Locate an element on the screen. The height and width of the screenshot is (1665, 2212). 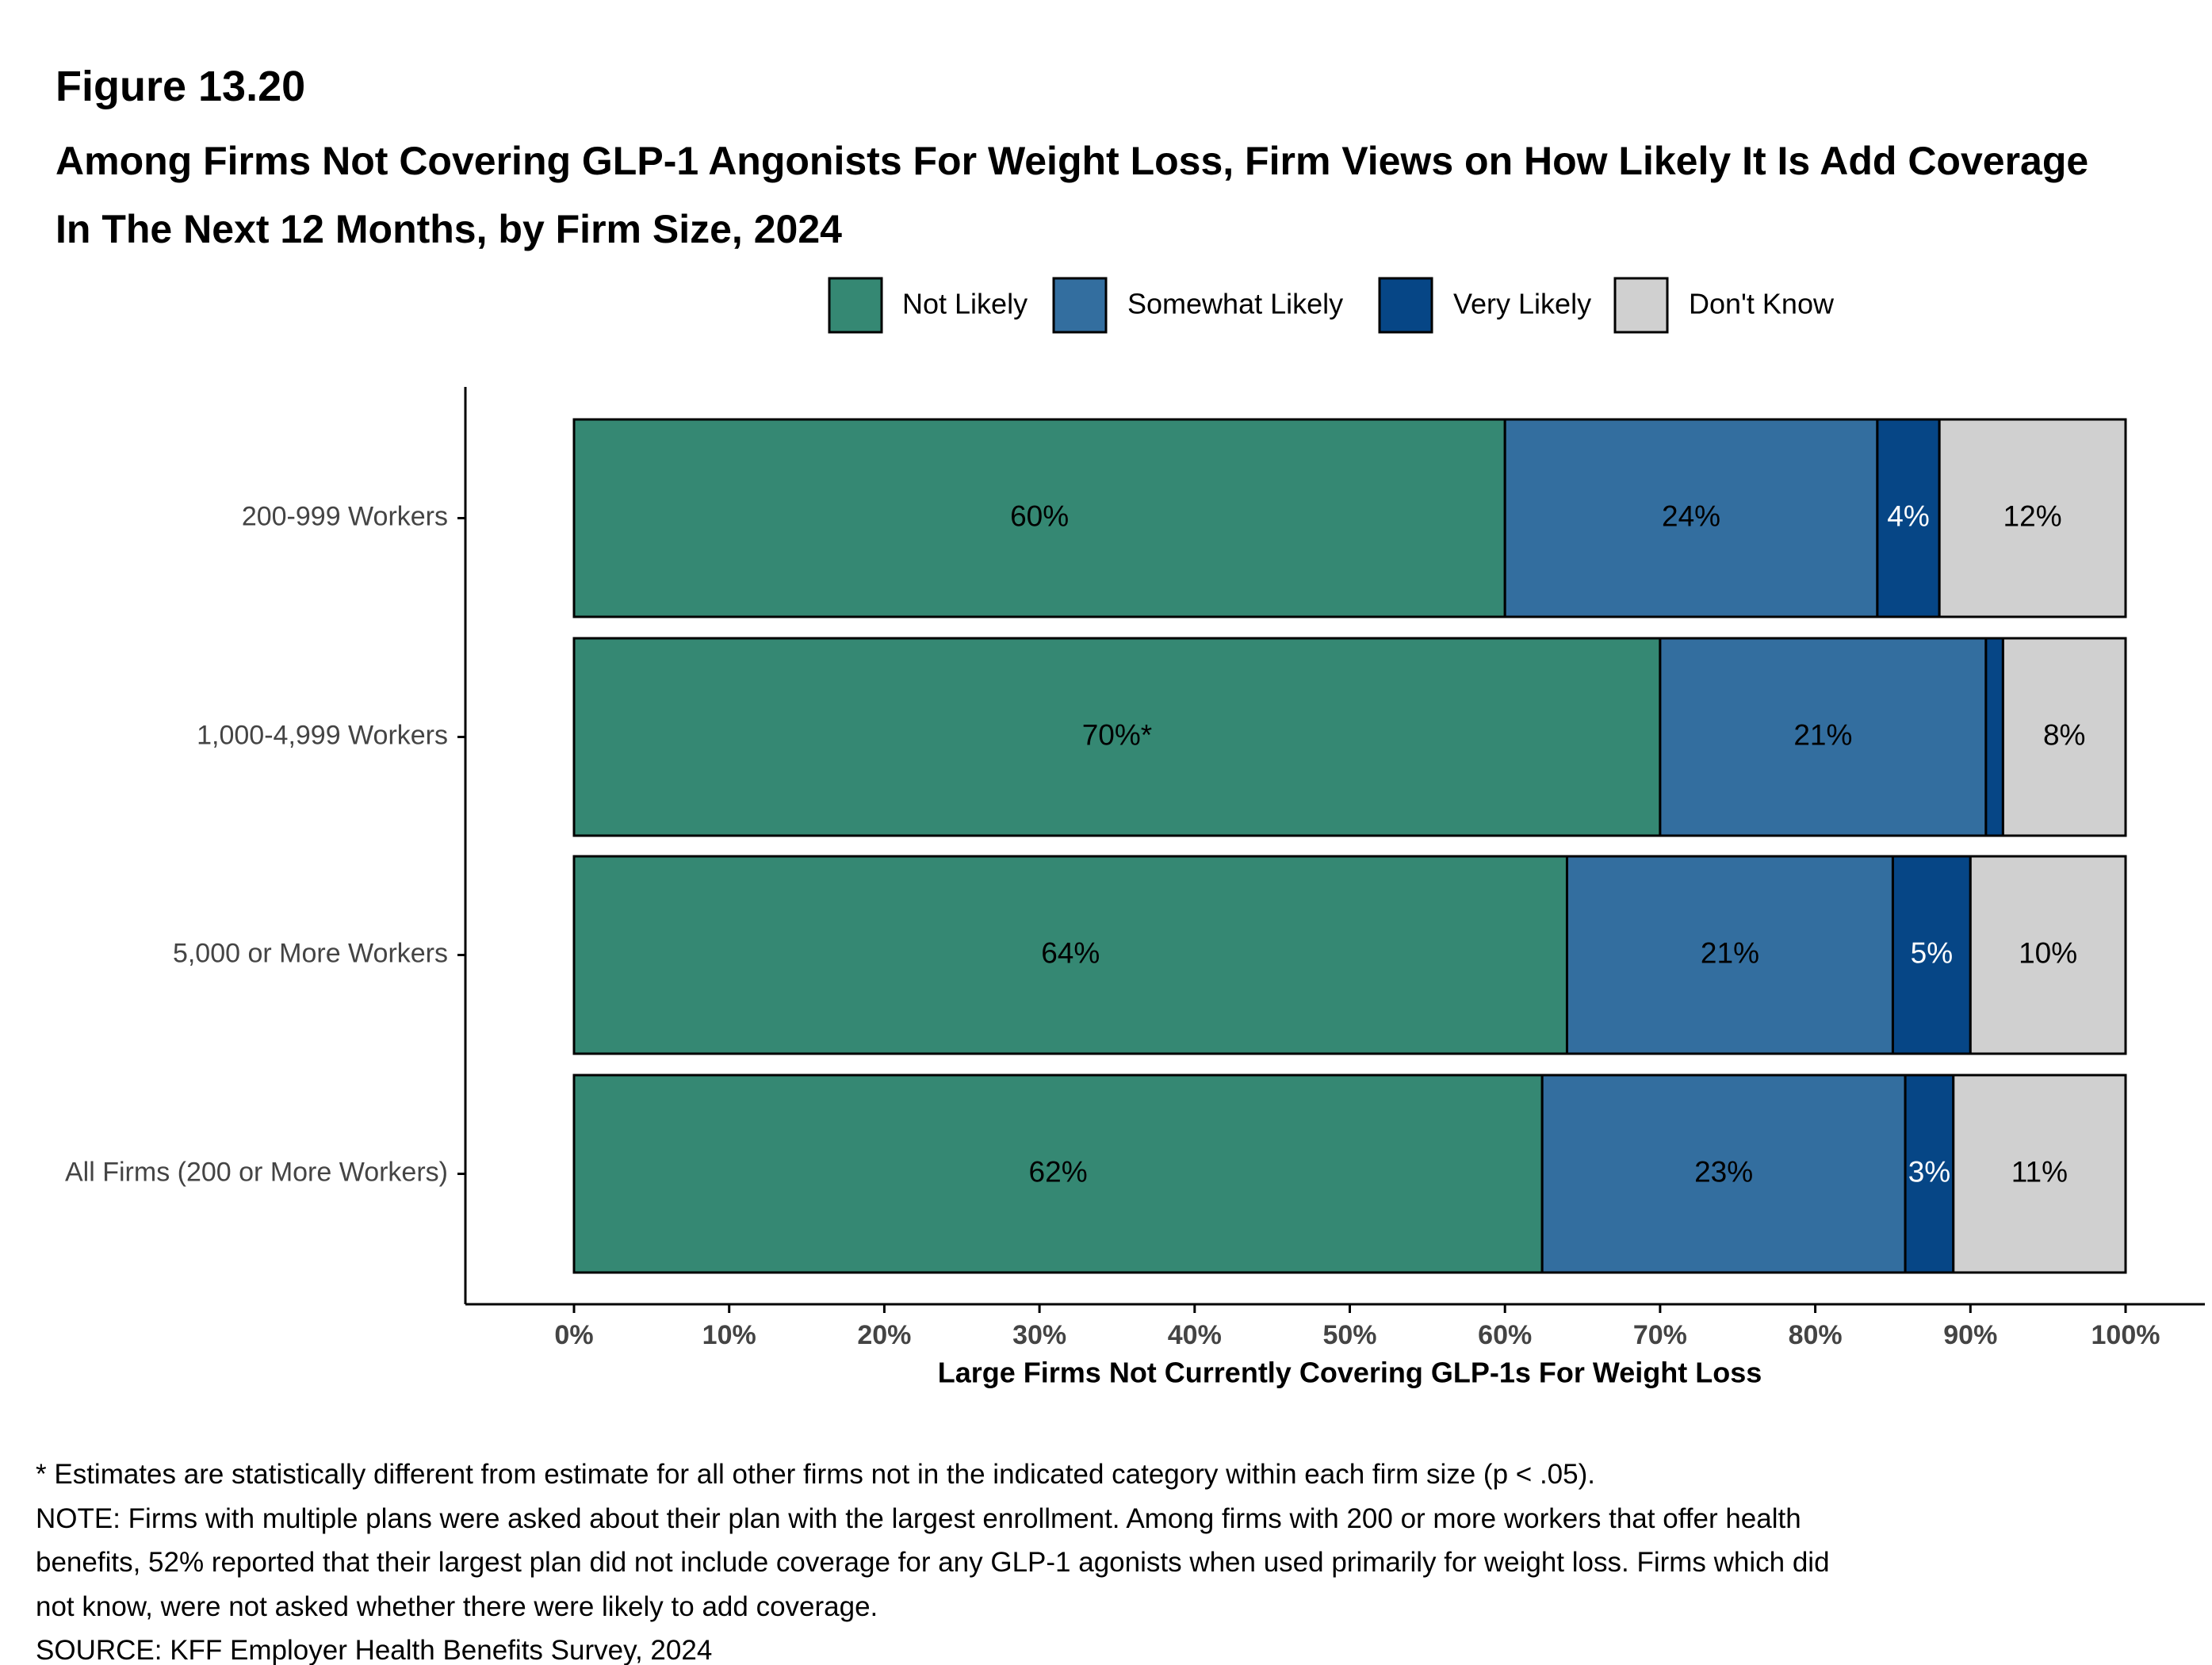
y-tick-label: All Firms (200 or More Workers) is located at coordinates (256, 1172).